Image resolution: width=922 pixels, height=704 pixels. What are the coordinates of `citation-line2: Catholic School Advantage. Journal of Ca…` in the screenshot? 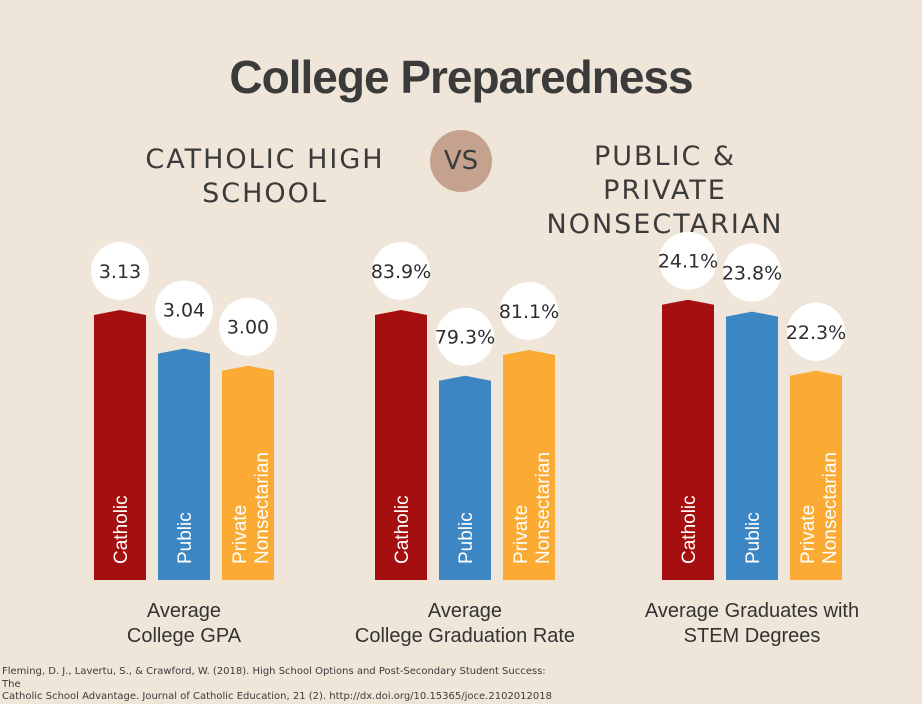 It's located at (277, 696).